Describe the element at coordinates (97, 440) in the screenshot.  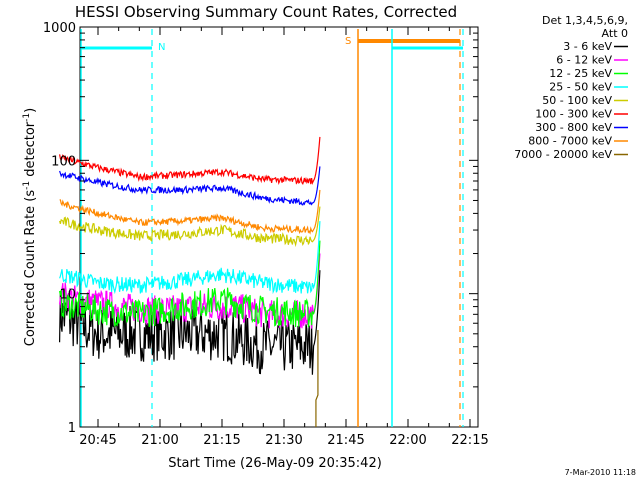
I see `x-tick-label: 20:45` at that location.